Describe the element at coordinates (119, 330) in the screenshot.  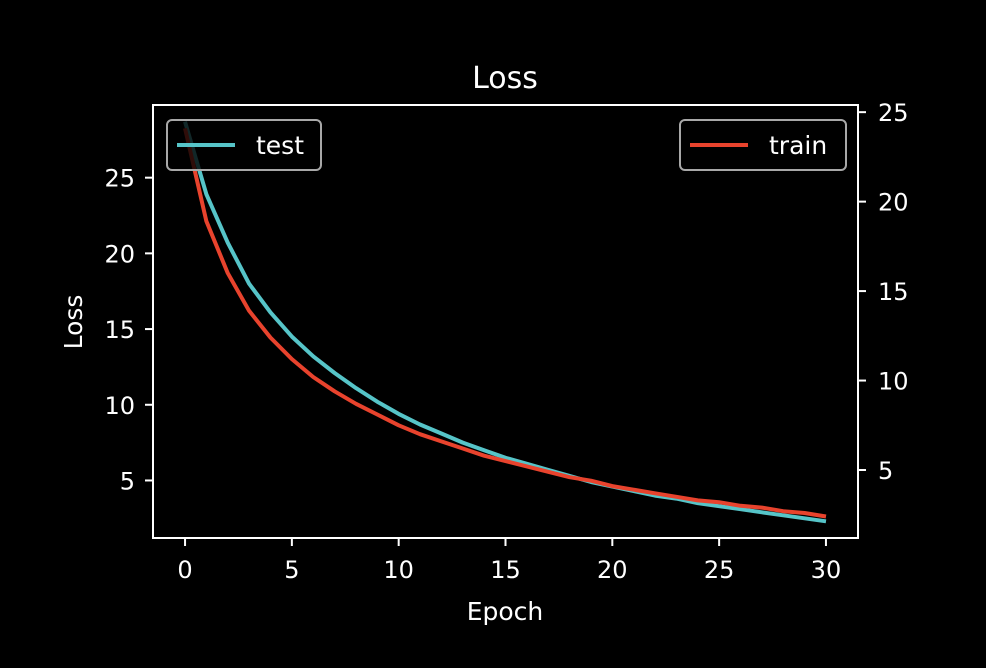
I see `y-tick-label: 15` at that location.